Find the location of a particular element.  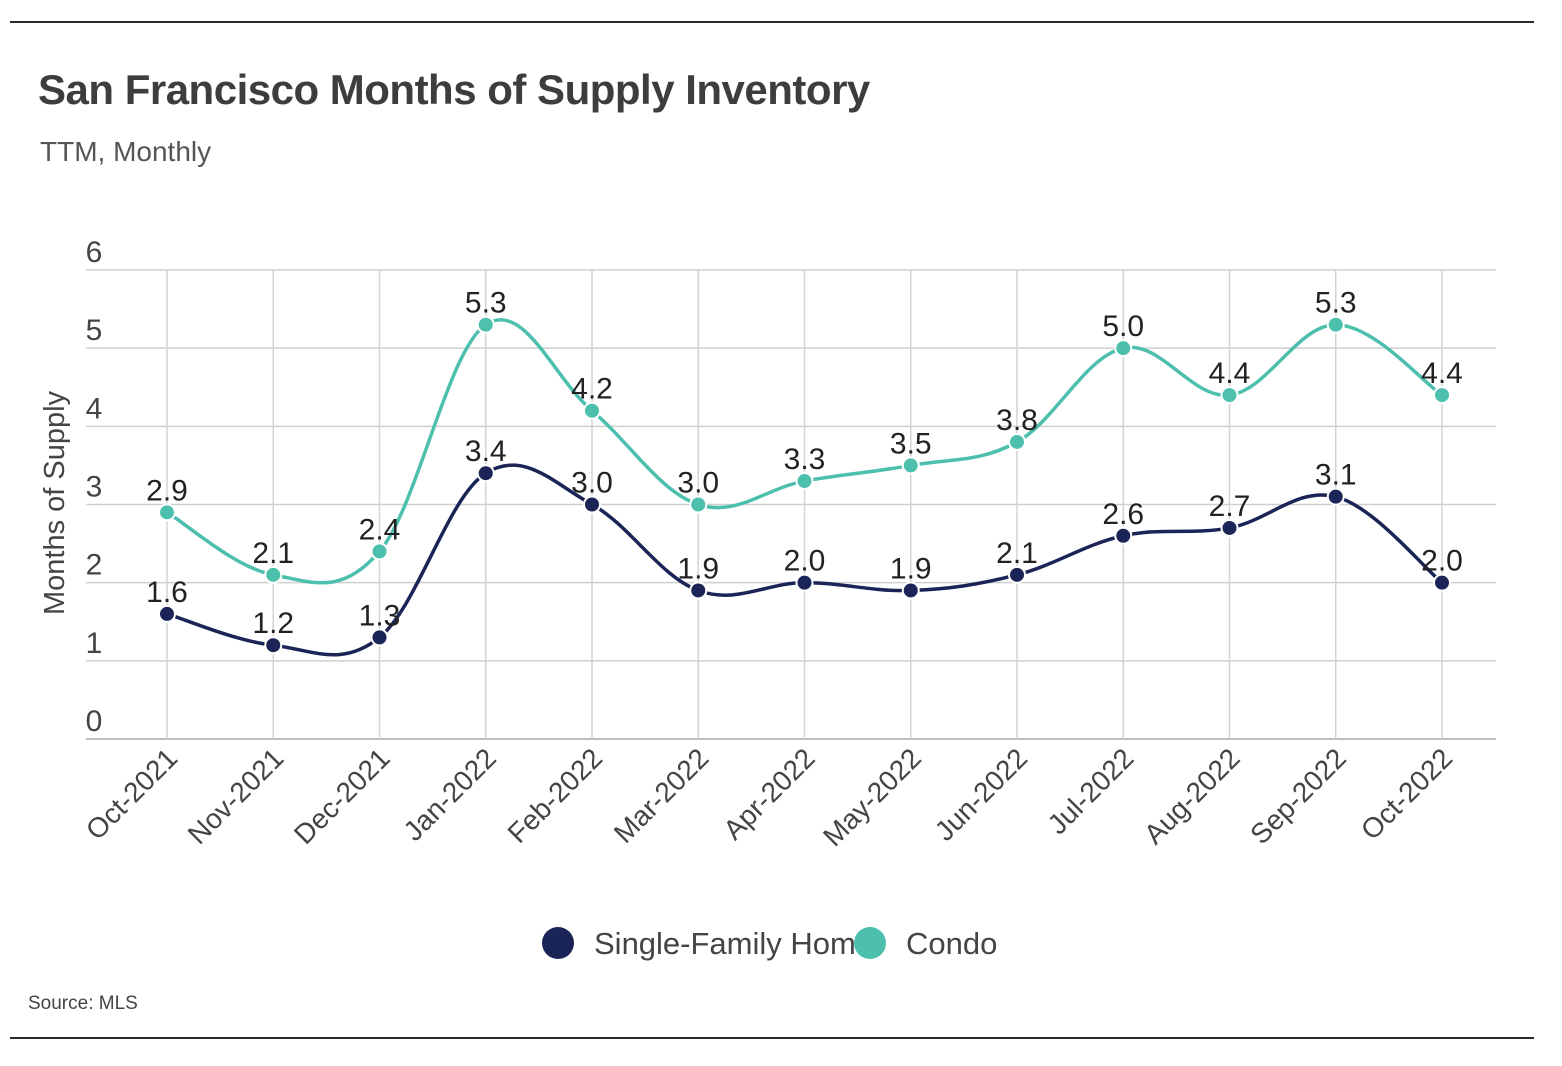

data-label-single-family-home: 1.3 is located at coordinates (380, 615).